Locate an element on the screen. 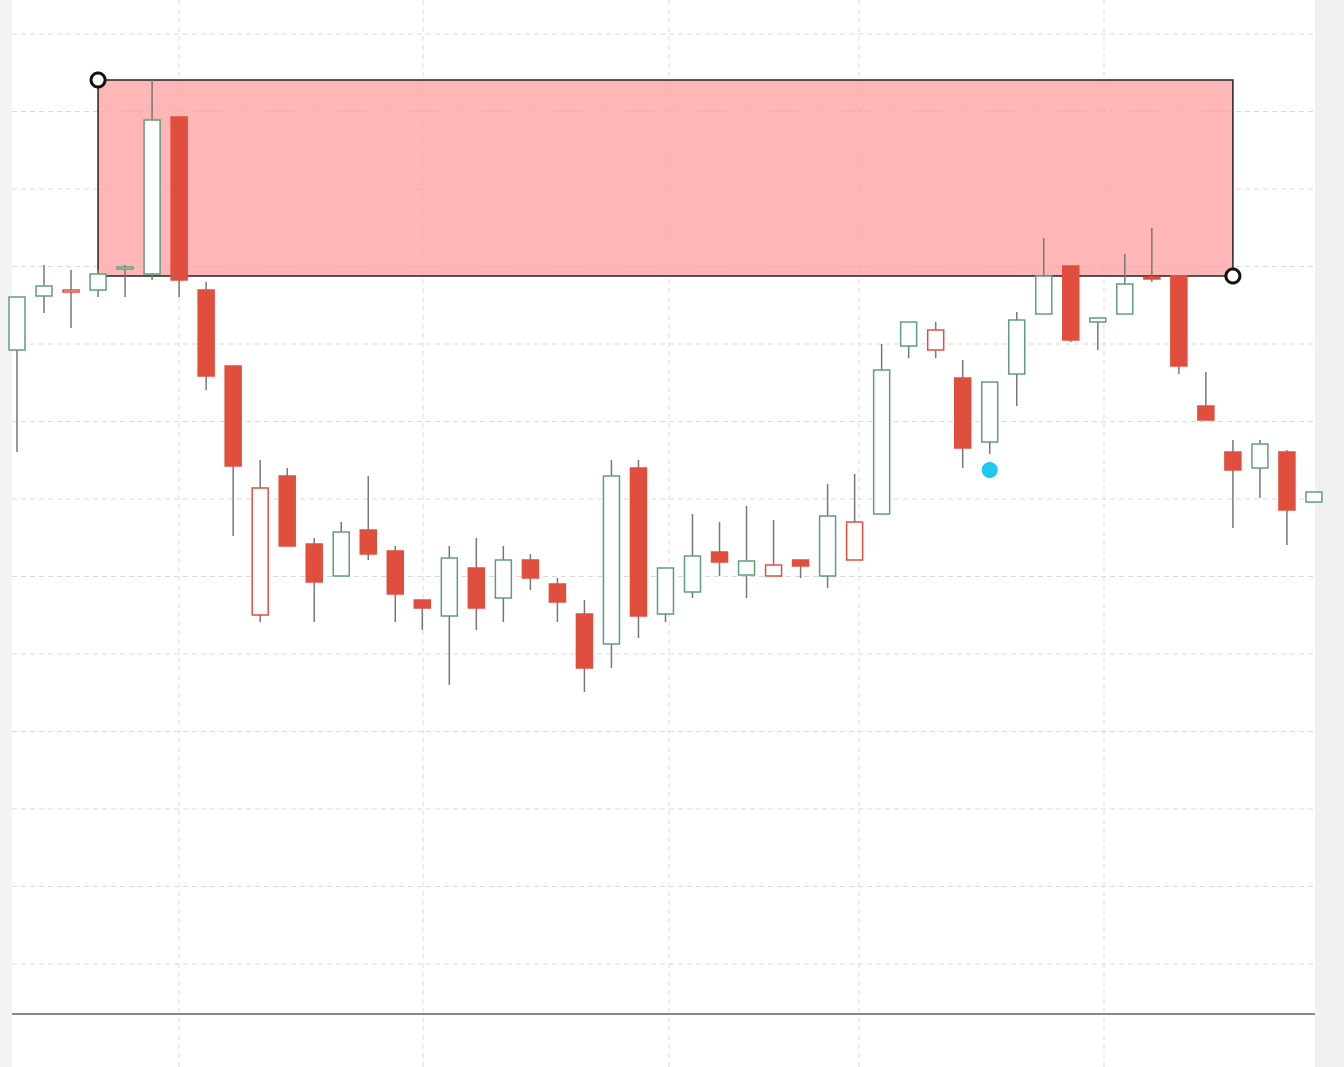  price-scale-strip is located at coordinates (1329, 533).